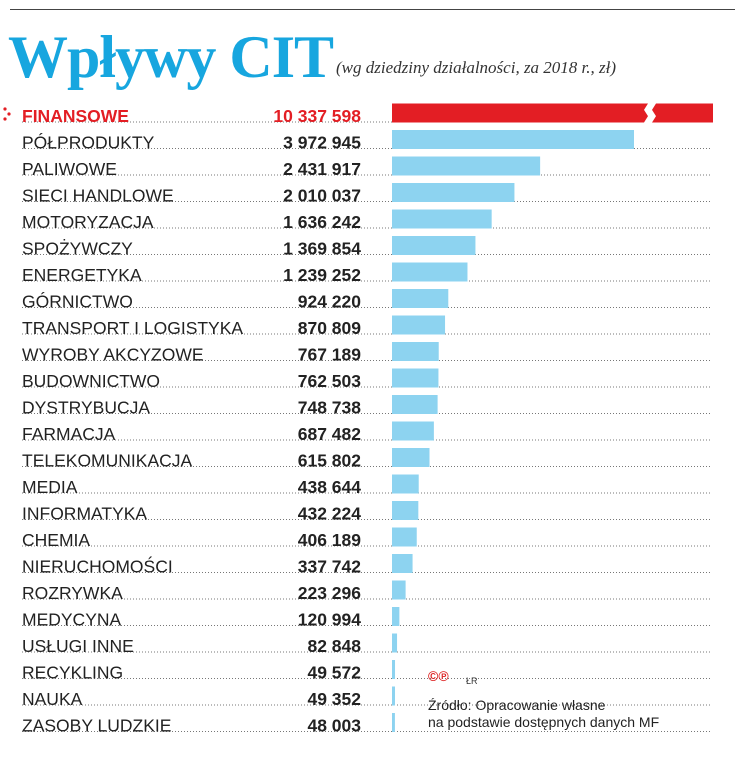 The image size is (743, 760). I want to click on value-label: 924 220, so click(330, 302).